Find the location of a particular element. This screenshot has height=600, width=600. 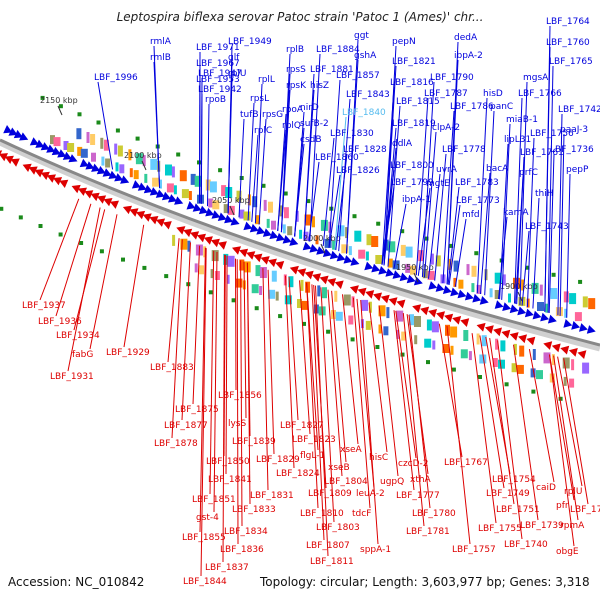

gene-label-lbf_1751: LBF_1751 is located at coordinates (518, 510).